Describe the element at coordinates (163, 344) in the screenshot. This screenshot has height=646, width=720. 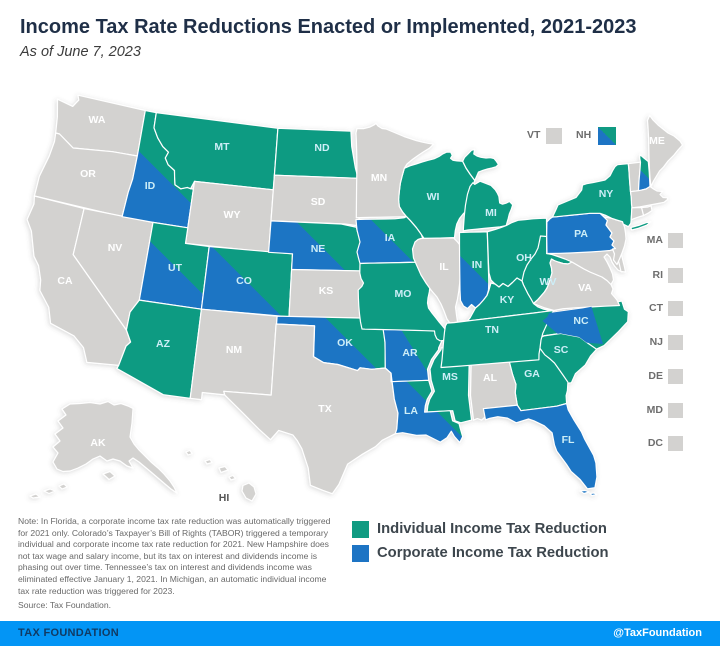
I see `svg-text: AZ` at that location.